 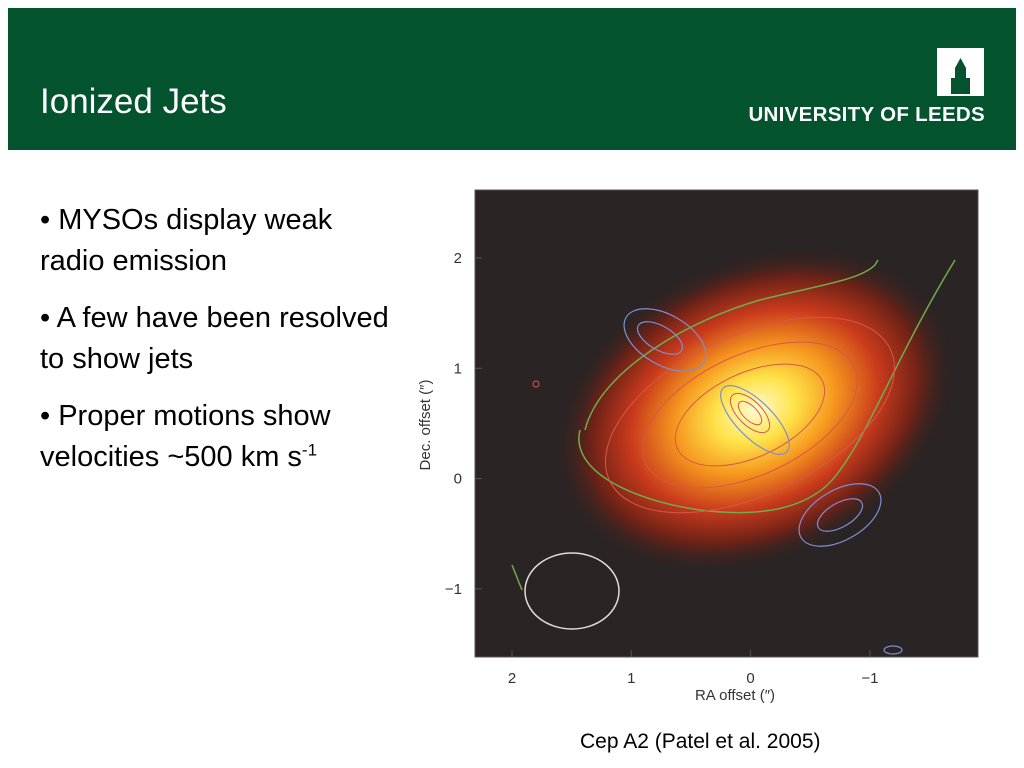 What do you see at coordinates (458, 368) in the screenshot?
I see `y-tick-label: 1` at bounding box center [458, 368].